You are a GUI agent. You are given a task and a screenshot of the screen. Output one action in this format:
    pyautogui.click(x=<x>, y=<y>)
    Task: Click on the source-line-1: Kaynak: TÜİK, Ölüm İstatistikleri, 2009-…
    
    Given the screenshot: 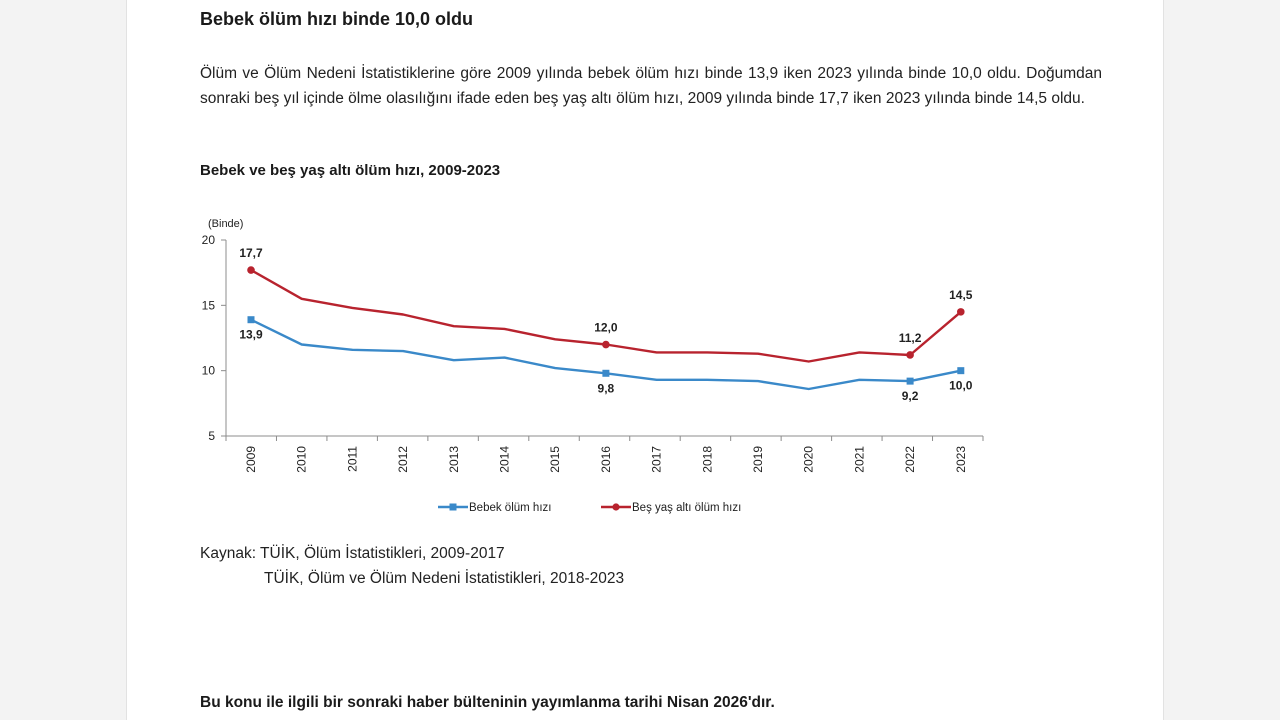 What is the action you would take?
    pyautogui.click(x=352, y=553)
    